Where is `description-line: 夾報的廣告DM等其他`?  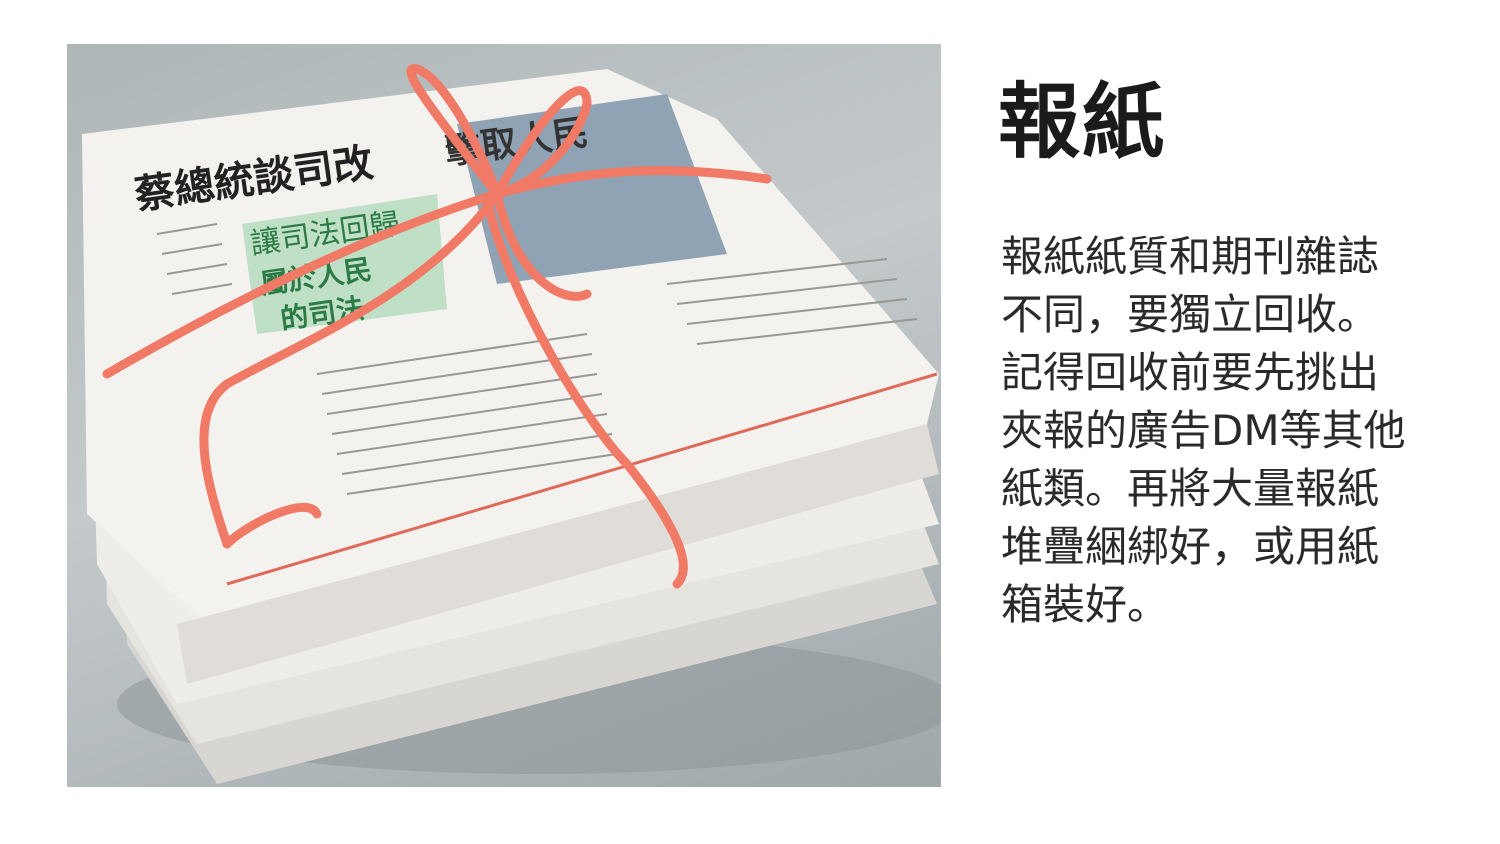
description-line: 夾報的廣告DM等其他 is located at coordinates (1241, 431).